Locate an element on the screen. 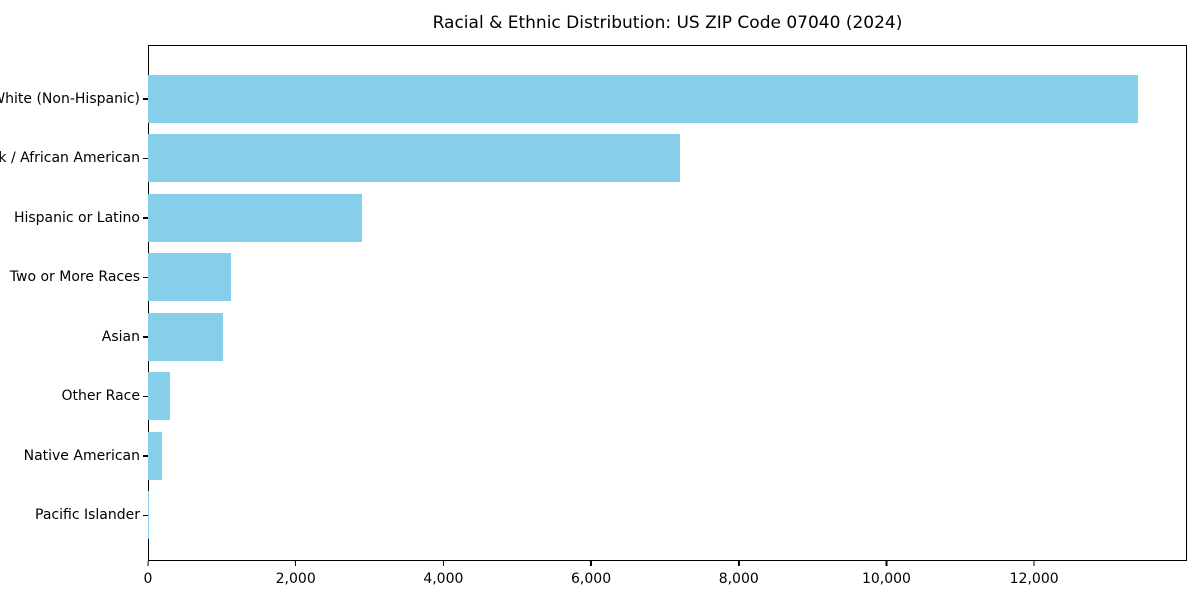  y-axis-row: White (Non-Hispanic) is located at coordinates (74, 99).